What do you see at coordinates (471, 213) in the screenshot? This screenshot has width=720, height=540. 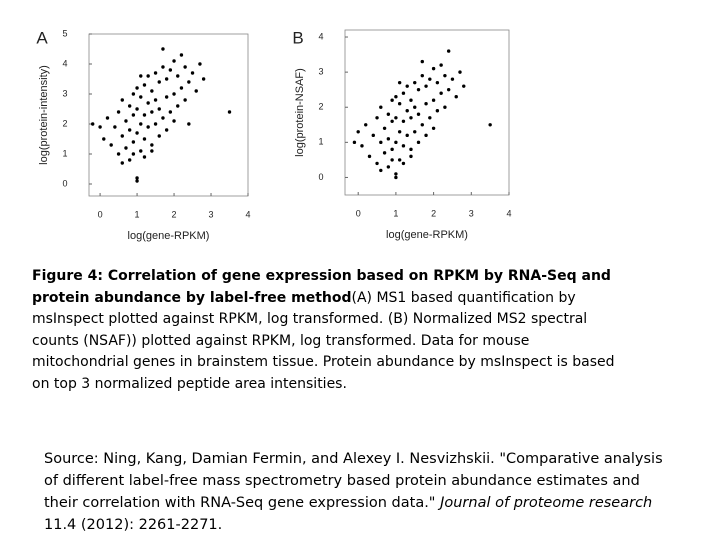 I see `x-tick-label: 3` at bounding box center [471, 213].